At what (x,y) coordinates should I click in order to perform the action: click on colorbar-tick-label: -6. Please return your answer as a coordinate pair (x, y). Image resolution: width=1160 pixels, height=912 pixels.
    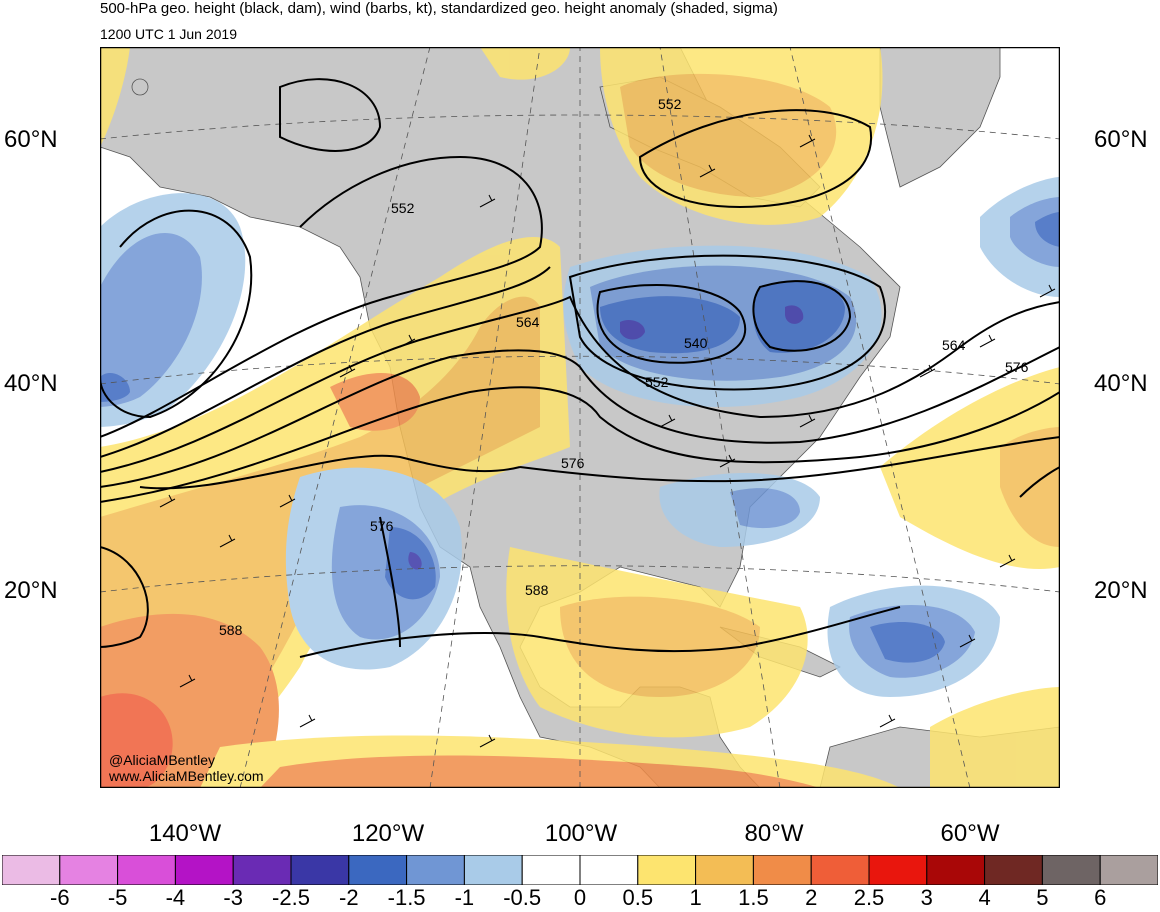
    Looking at the image, I should click on (60, 897).